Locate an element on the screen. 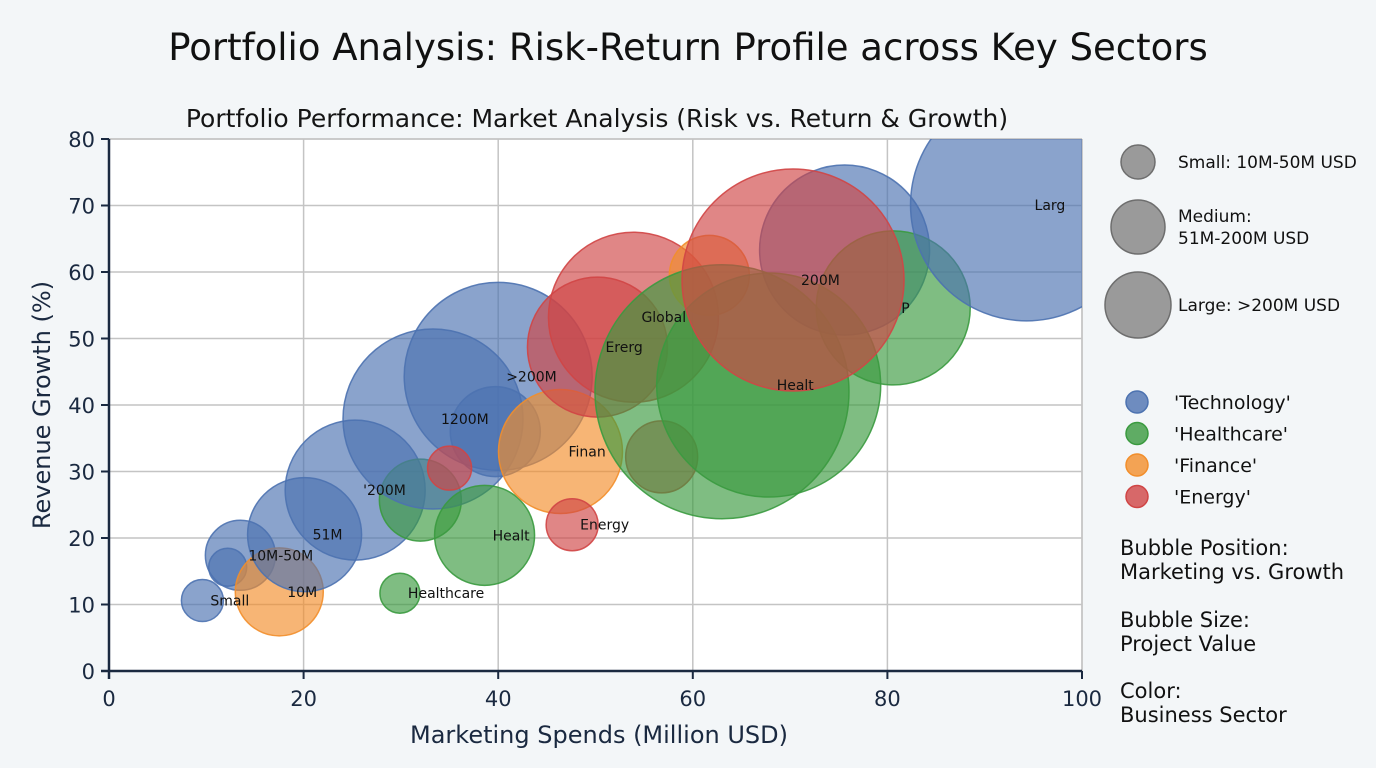  y-tick-label: 30 is located at coordinates (81, 473).